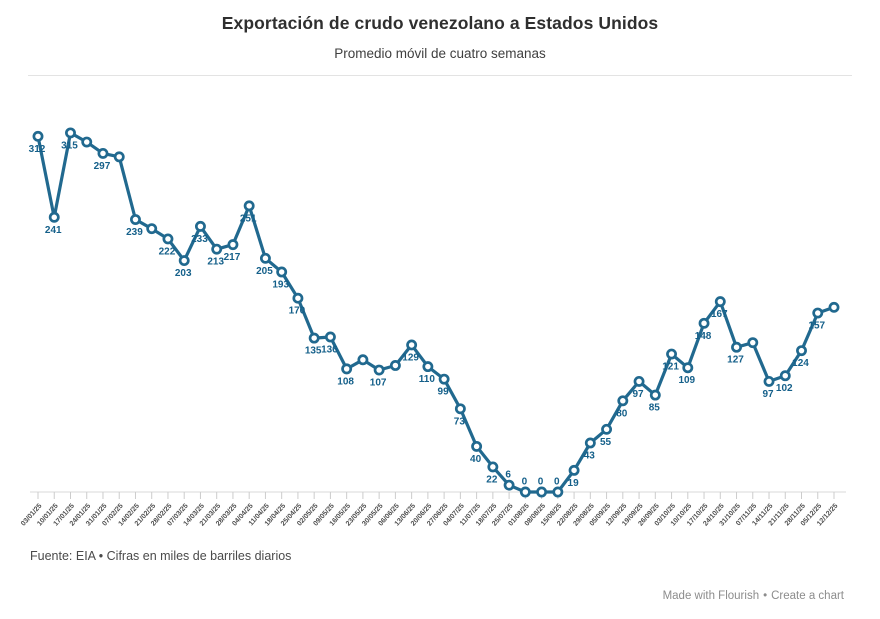 The height and width of the screenshot is (619, 880). Describe the element at coordinates (476, 459) in the screenshot. I see `data-point-label: 40` at that location.